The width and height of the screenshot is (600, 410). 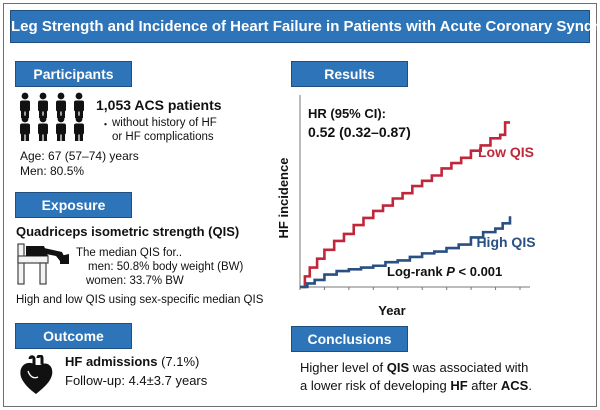 What do you see at coordinates (111, 361) in the screenshot?
I see `outcome-label-bold: HF admissions` at bounding box center [111, 361].